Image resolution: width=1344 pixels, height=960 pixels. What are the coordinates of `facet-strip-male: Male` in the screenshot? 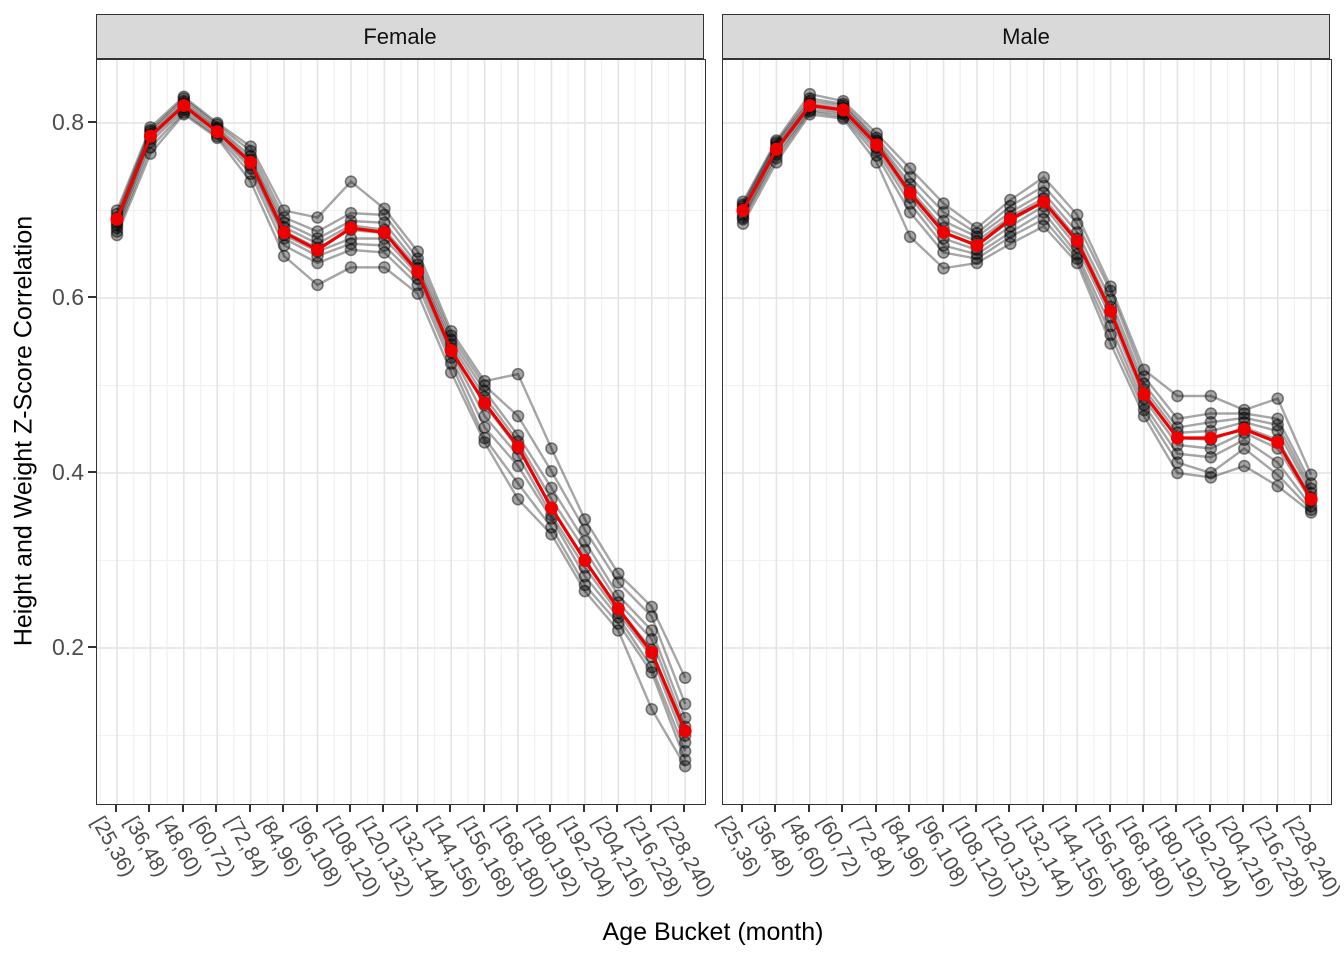 It's located at (1026, 36).